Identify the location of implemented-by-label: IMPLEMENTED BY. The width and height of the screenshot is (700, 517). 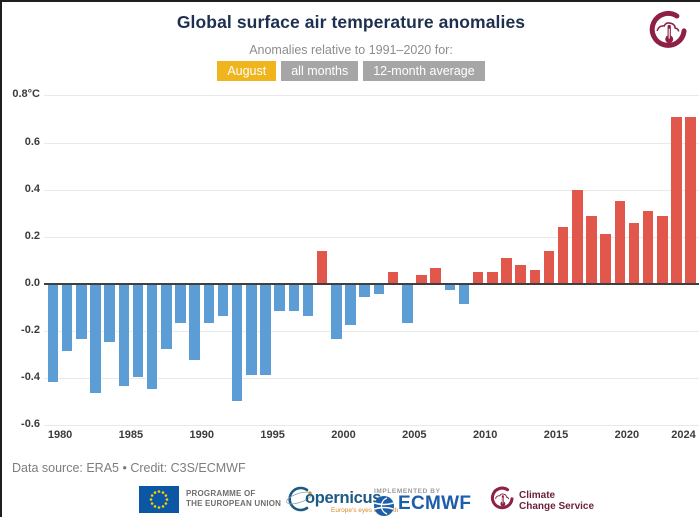
(407, 491).